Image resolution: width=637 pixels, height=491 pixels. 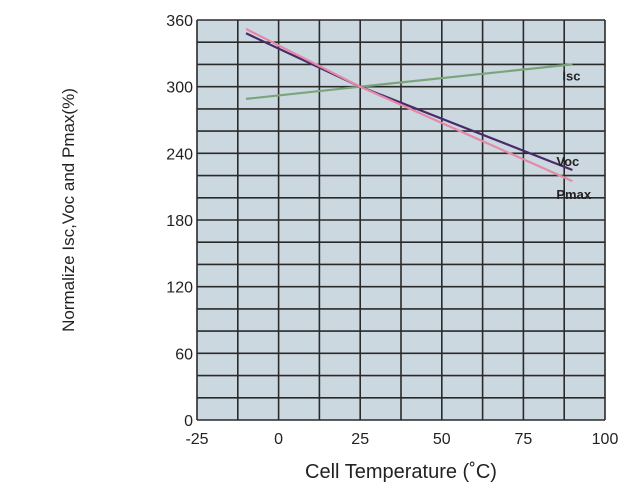 What do you see at coordinates (524, 439) in the screenshot?
I see `x-tick-label: 75` at bounding box center [524, 439].